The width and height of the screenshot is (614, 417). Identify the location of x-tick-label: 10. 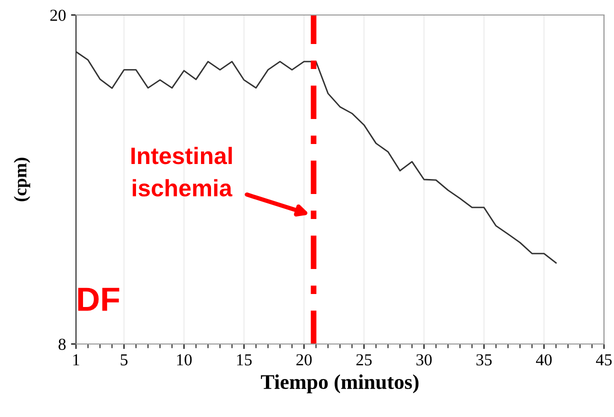
(184, 360).